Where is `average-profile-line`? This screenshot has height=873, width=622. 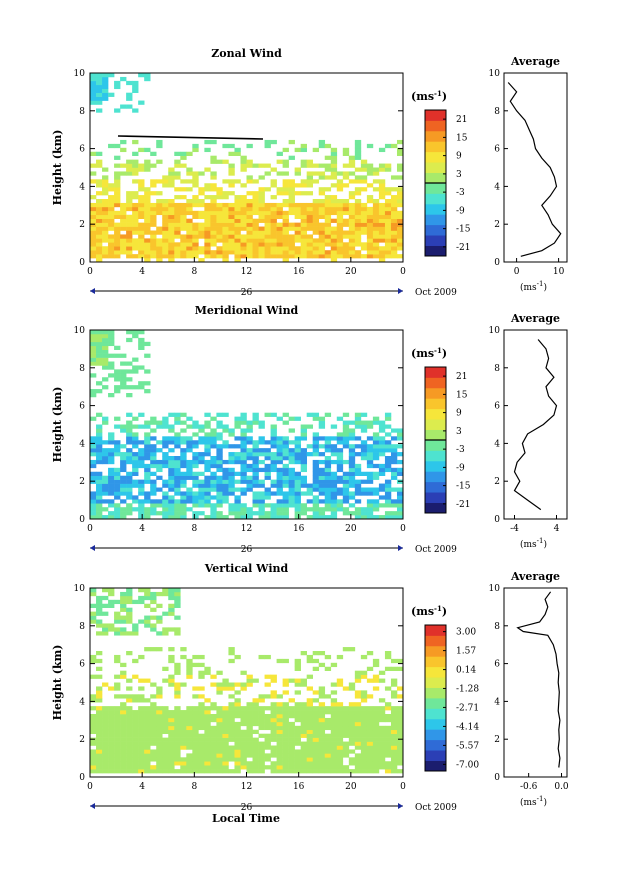
average-profile-line is located at coordinates (535, 425).